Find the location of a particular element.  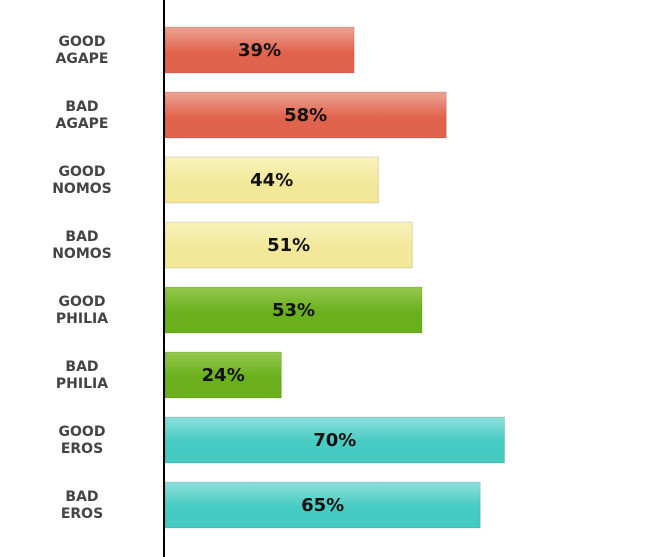

data-label: 58% is located at coordinates (305, 115).